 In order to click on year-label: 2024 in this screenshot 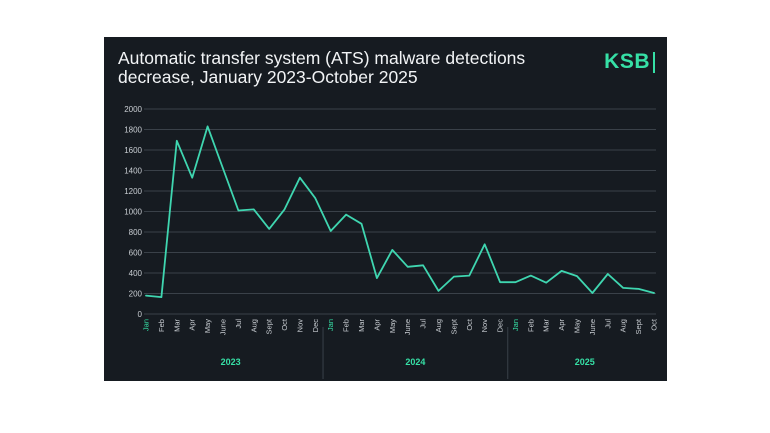, I will do `click(415, 362)`.